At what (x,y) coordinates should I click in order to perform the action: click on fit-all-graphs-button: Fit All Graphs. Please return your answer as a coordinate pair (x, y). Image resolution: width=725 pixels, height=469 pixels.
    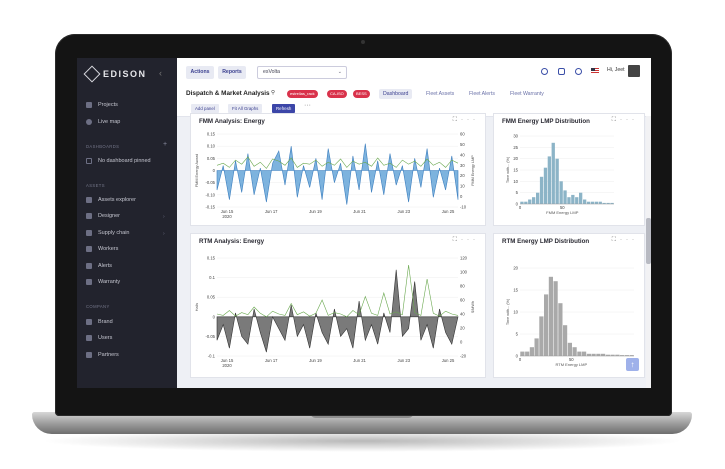
    Looking at the image, I should click on (245, 108).